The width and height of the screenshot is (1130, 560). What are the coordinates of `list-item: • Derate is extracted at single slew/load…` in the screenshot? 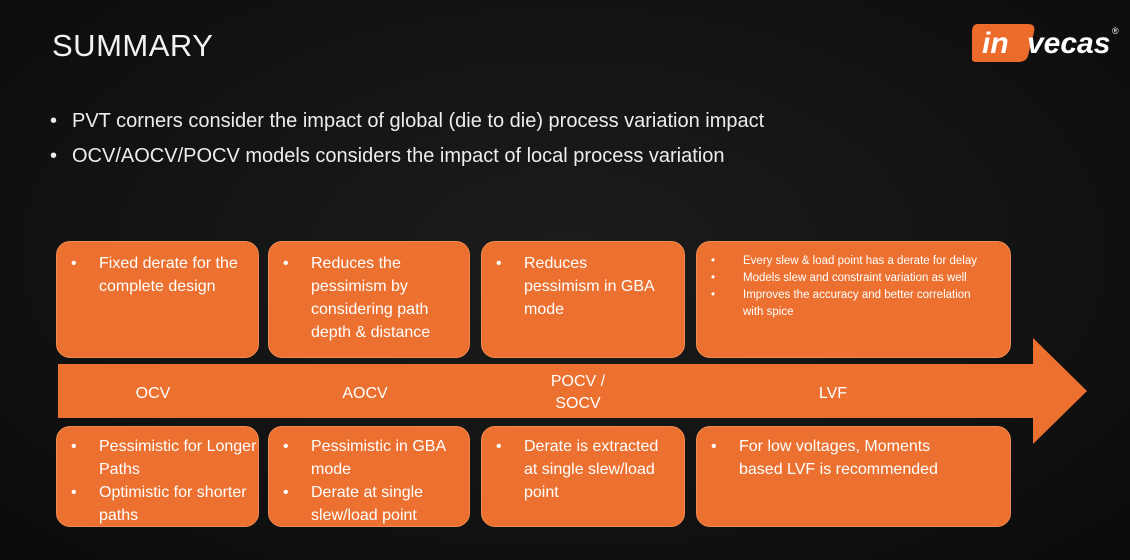 It's located at (583, 469).